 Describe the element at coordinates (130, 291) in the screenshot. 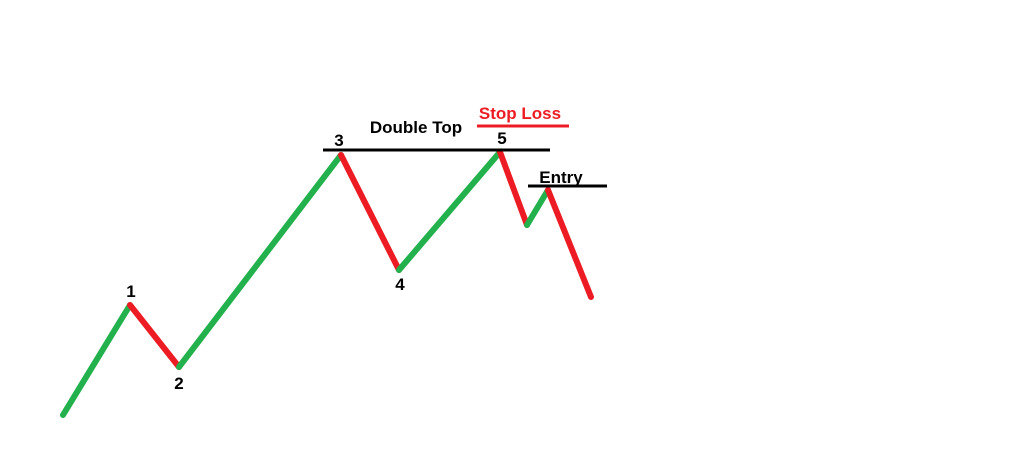

I see `point-label-1: 1` at that location.